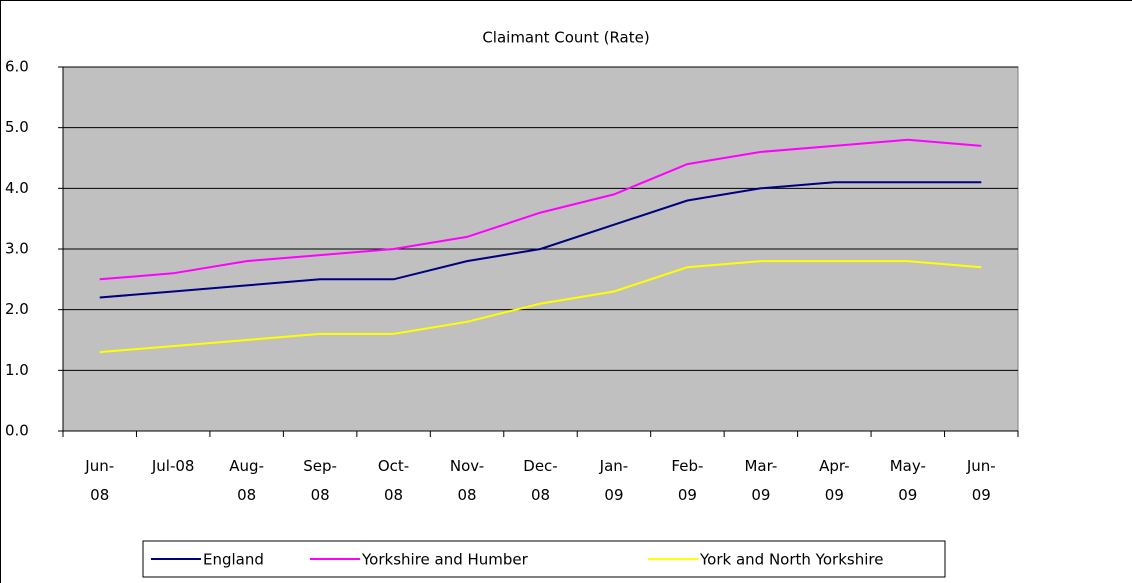 The image size is (1132, 583). I want to click on x-tick-label: Mar-09, so click(761, 480).